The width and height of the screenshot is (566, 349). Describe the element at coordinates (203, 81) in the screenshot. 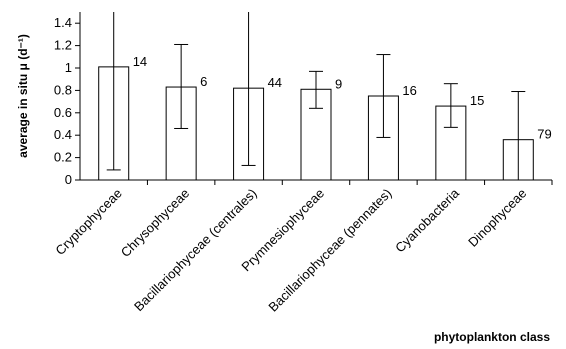

I see `data-label: 6` at that location.